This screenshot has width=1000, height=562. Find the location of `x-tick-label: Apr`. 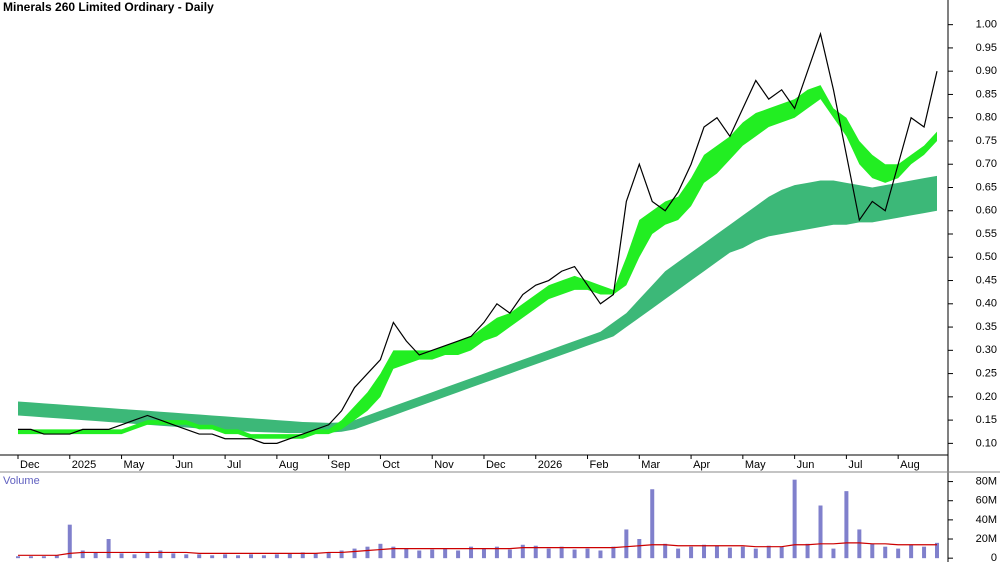

x-tick-label: Apr is located at coordinates (701, 465).